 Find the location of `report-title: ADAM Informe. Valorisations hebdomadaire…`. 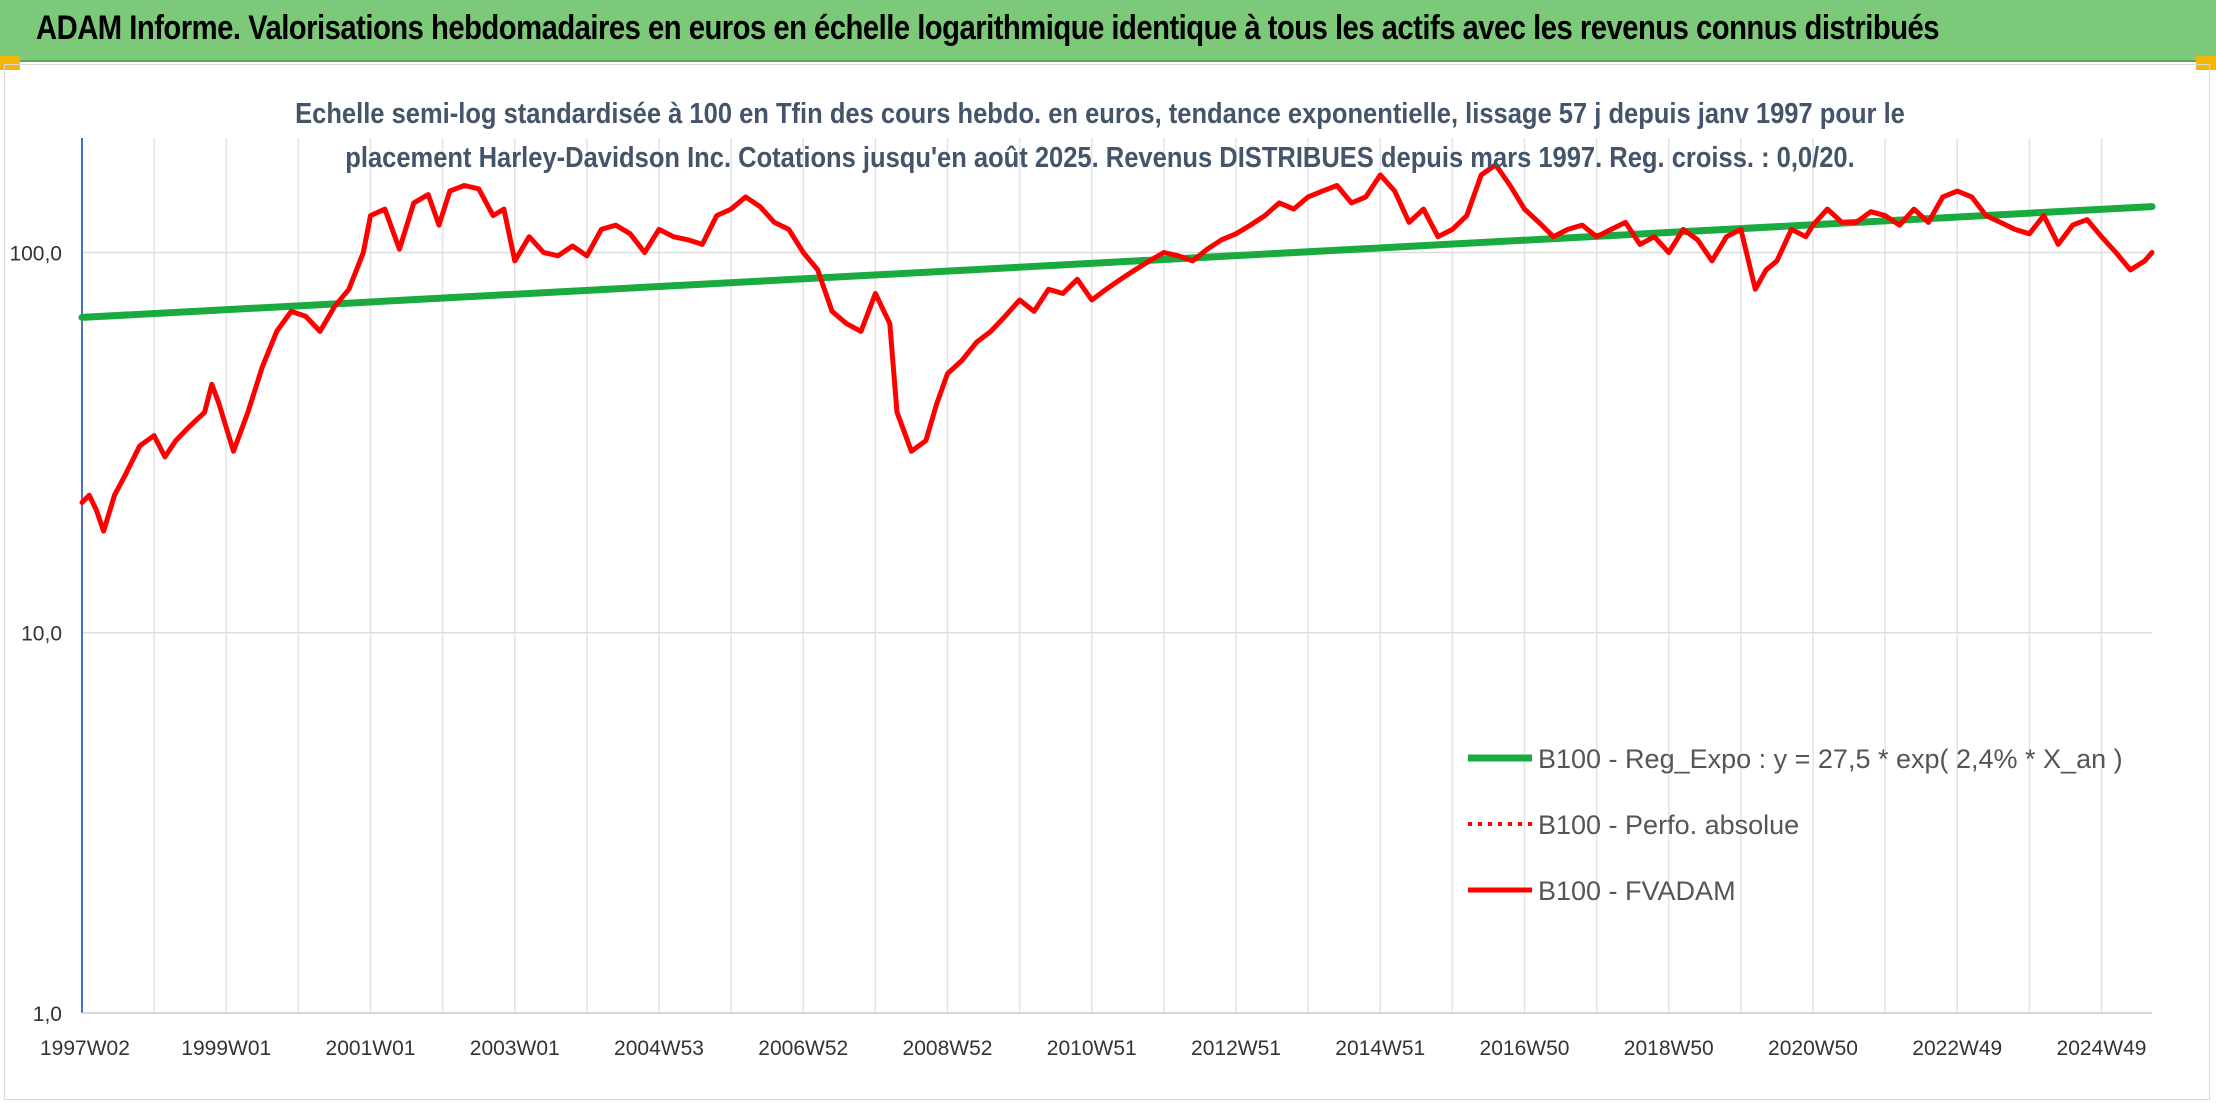

report-title: ADAM Informe. Valorisations hebdomadaire… is located at coordinates (988, 28).